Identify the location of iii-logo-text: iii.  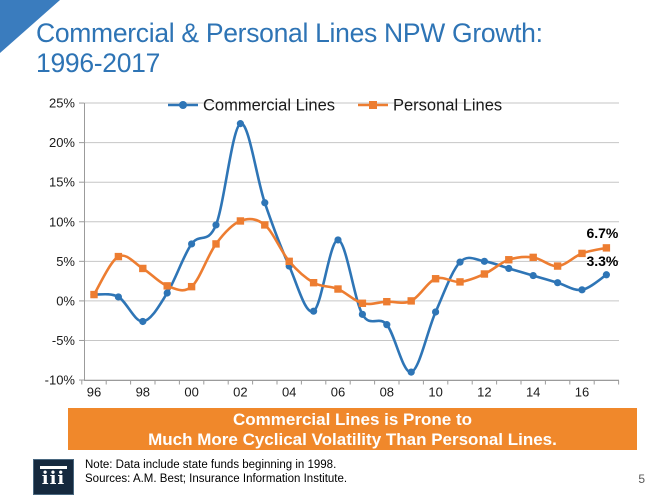
(53, 477).